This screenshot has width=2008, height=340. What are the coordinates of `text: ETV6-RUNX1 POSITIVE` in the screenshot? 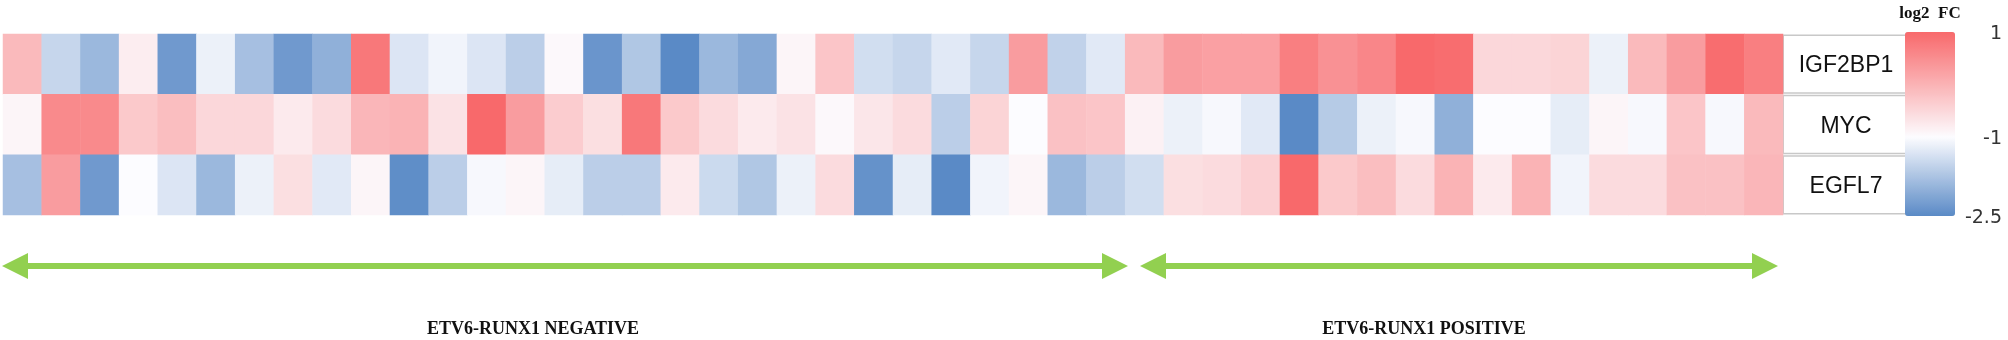 It's located at (1424, 328).